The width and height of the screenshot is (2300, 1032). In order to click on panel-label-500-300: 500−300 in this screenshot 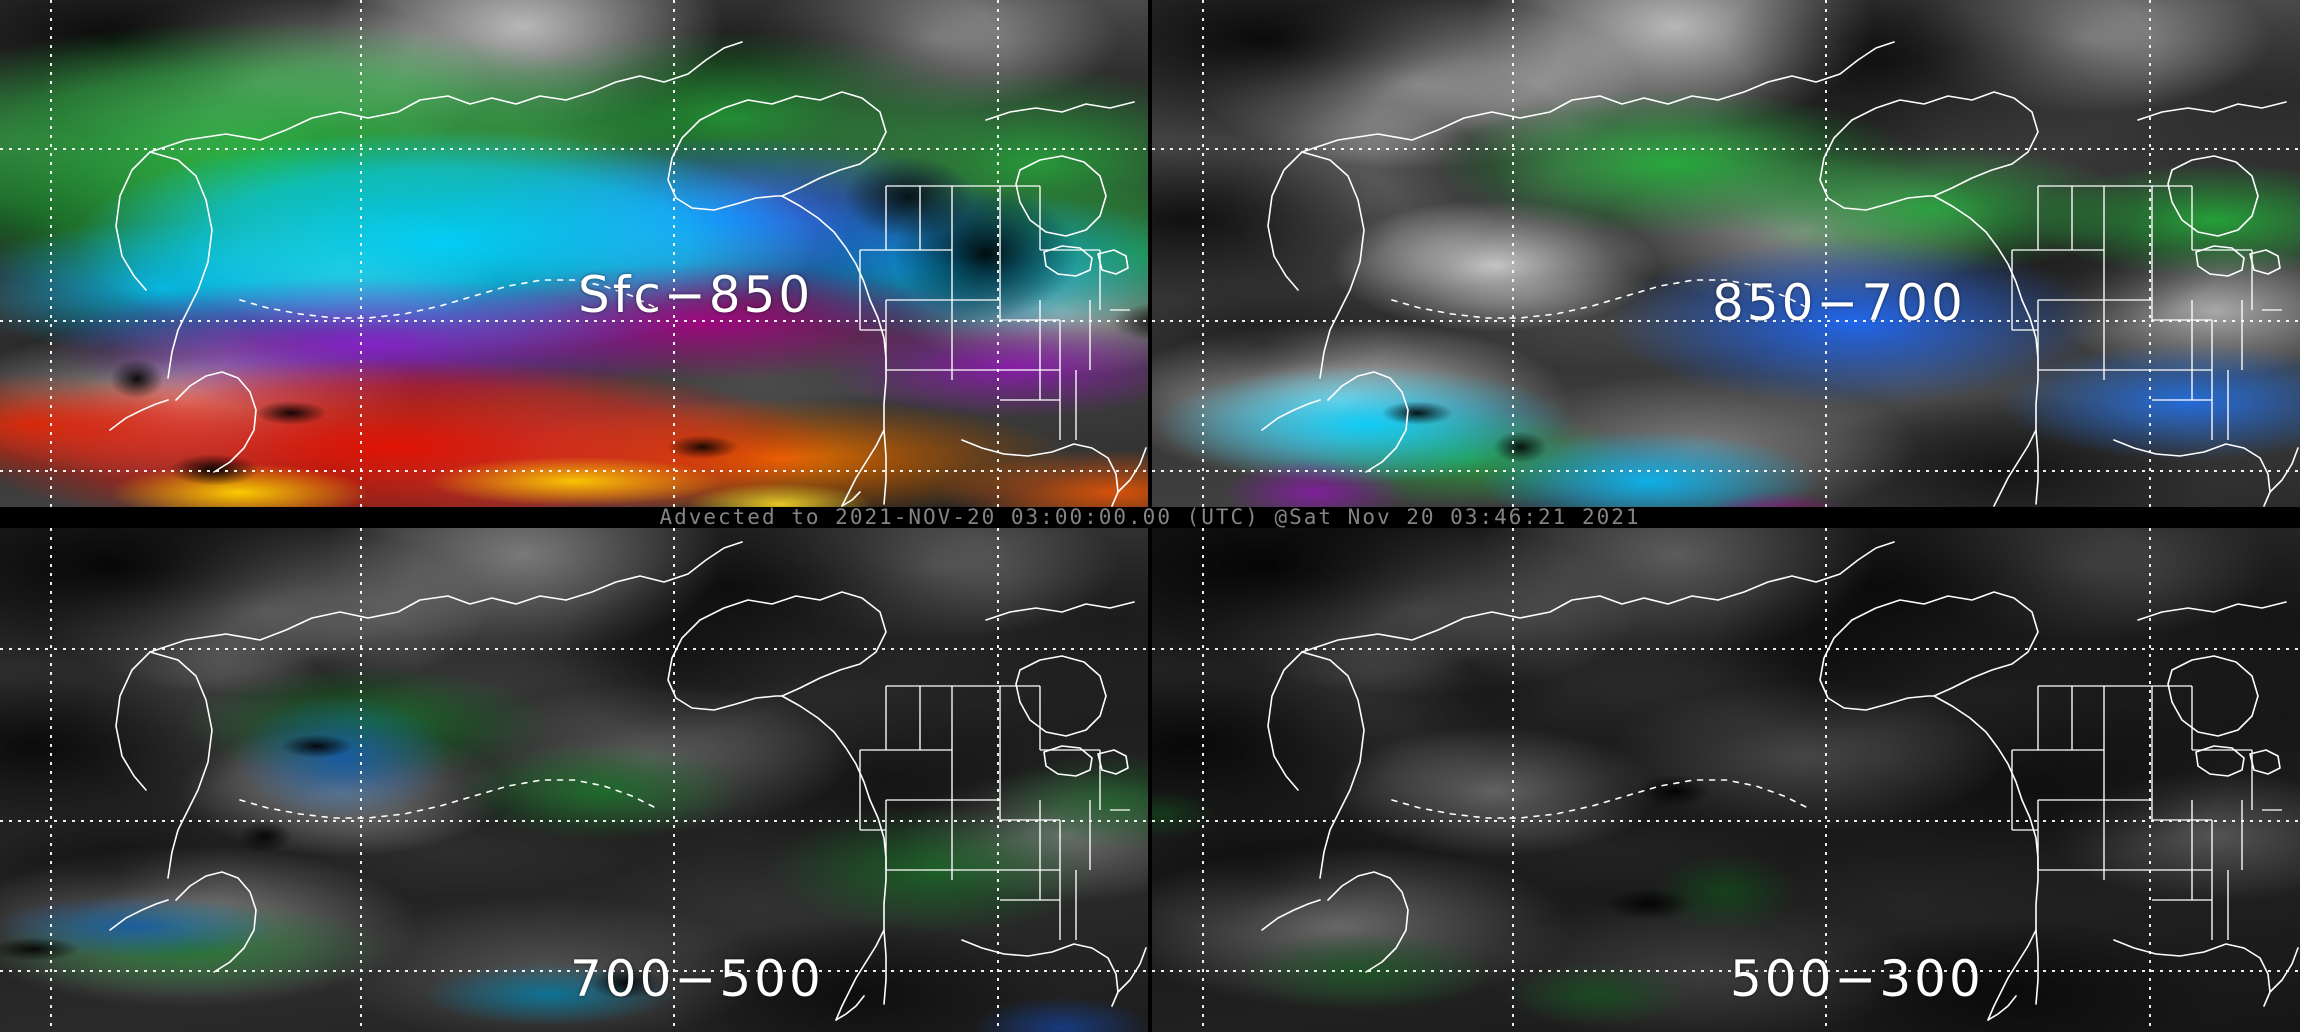, I will do `click(1857, 979)`.